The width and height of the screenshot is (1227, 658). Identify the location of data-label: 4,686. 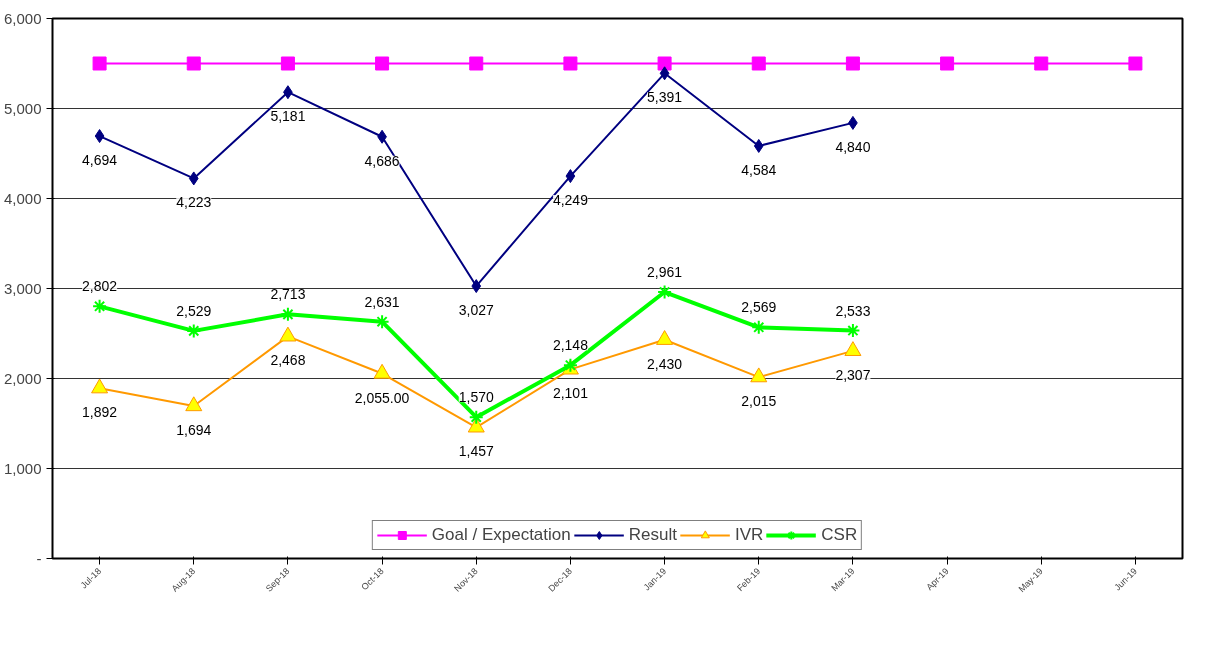
(382, 160).